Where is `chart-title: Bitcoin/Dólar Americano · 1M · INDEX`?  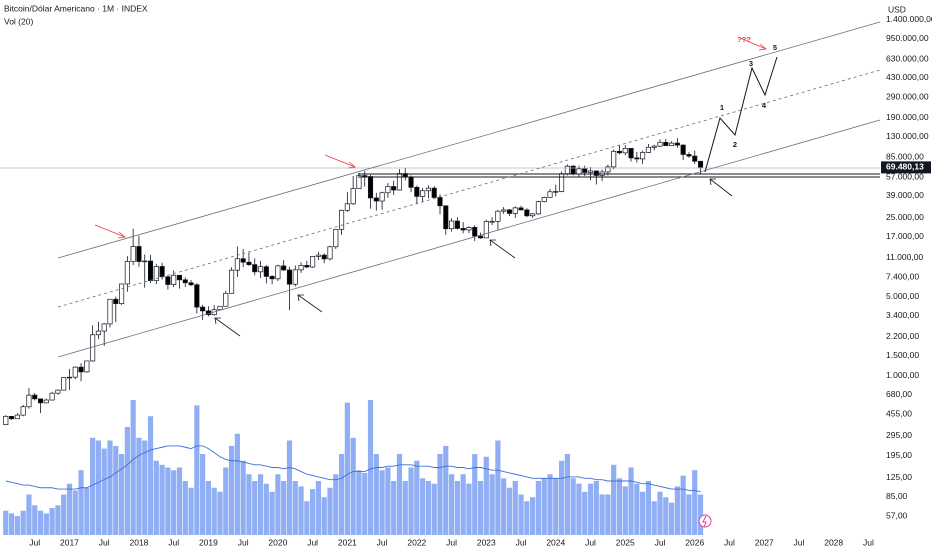
chart-title: Bitcoin/Dólar Americano · 1M · INDEX is located at coordinates (76, 8).